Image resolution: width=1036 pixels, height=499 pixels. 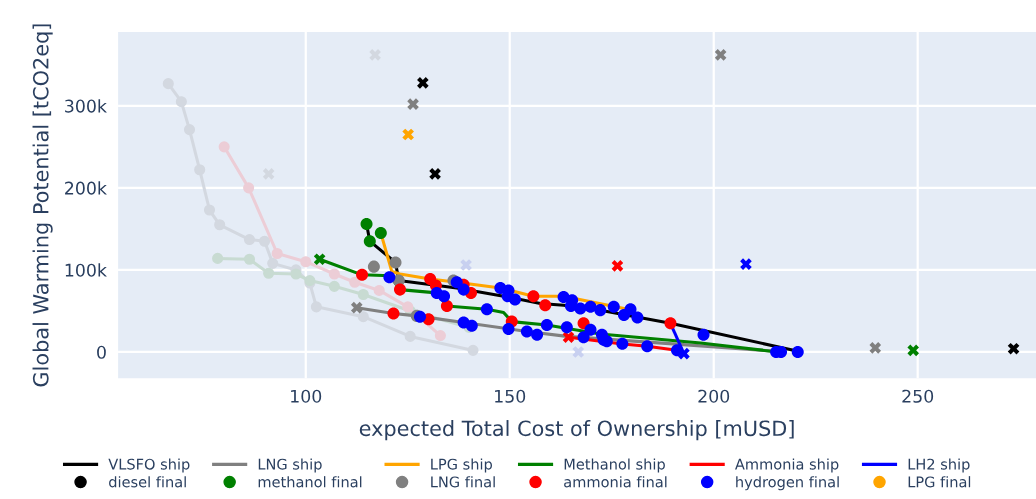 I want to click on legend-label: LH2 ship, so click(x=939, y=465).